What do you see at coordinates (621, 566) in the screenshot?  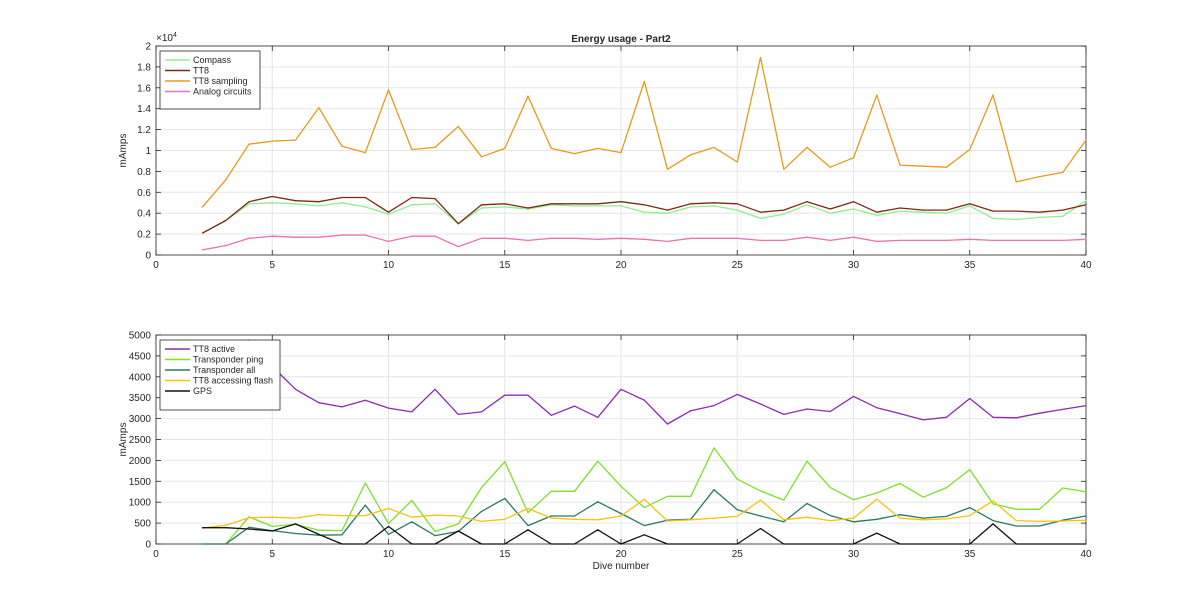 I see `x-axis-label: Dive number` at bounding box center [621, 566].